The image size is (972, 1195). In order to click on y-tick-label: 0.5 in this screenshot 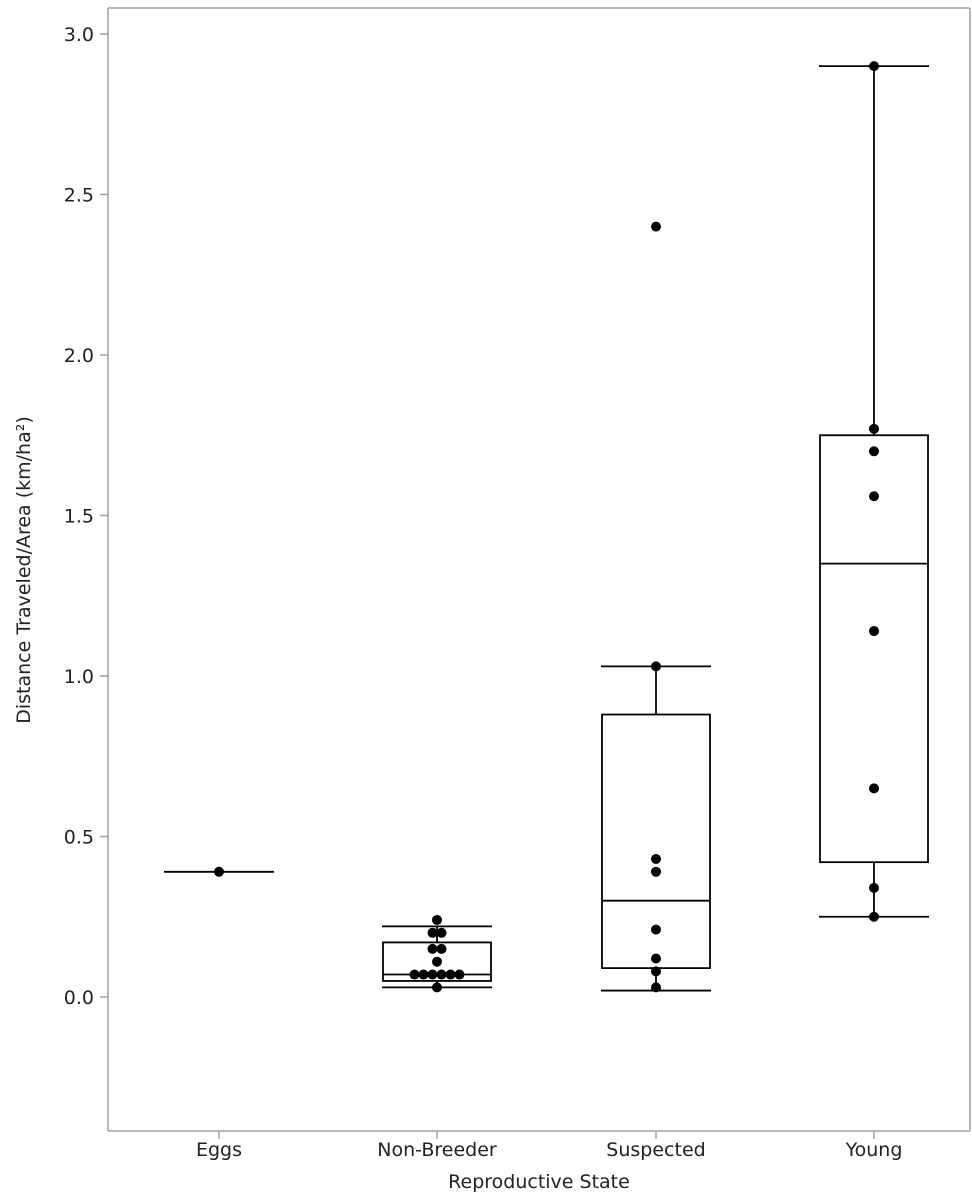, I will do `click(79, 838)`.